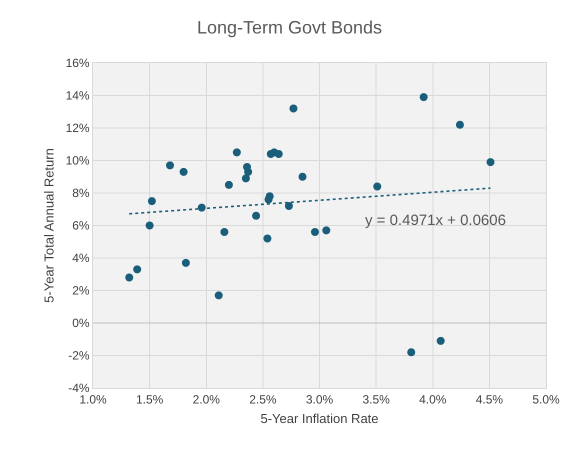  I want to click on y-tick-label: 2%, so click(81, 291).